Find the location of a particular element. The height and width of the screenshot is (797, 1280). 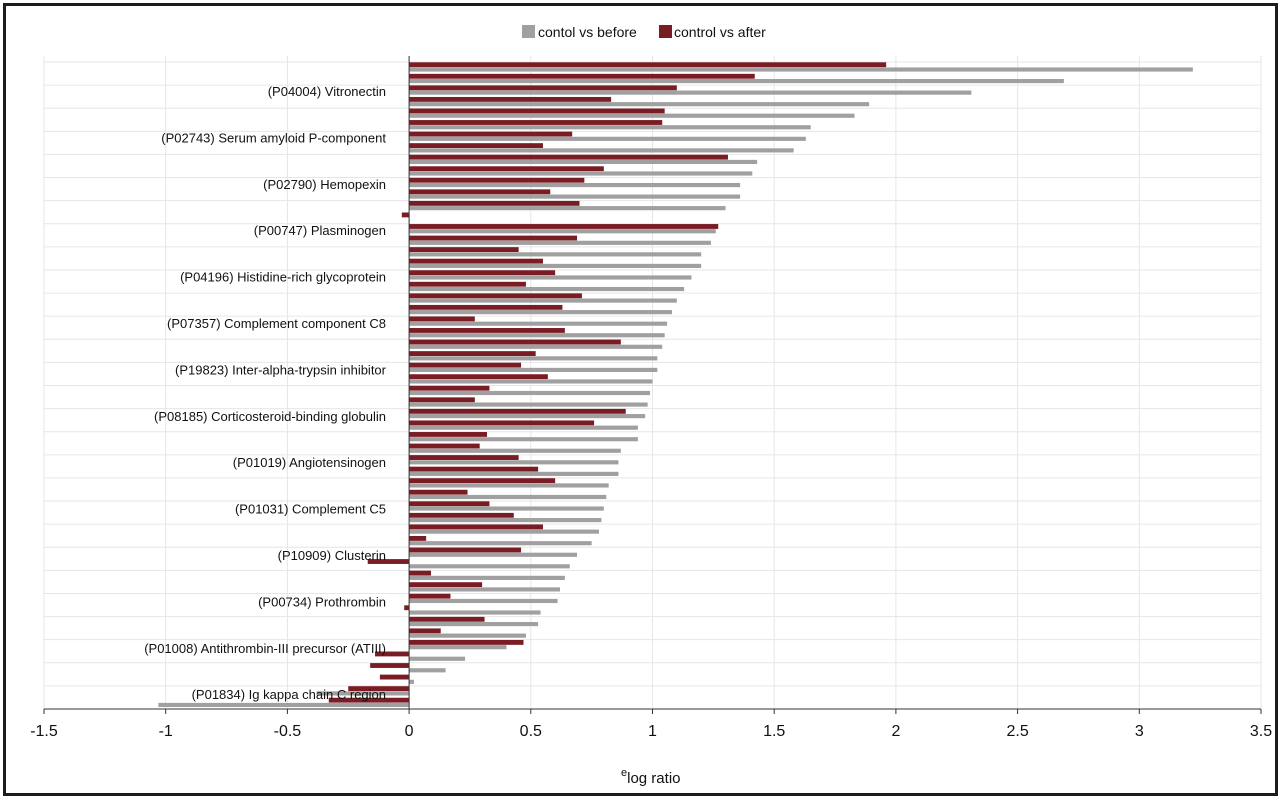

x-tick-label: 2 is located at coordinates (895, 731).